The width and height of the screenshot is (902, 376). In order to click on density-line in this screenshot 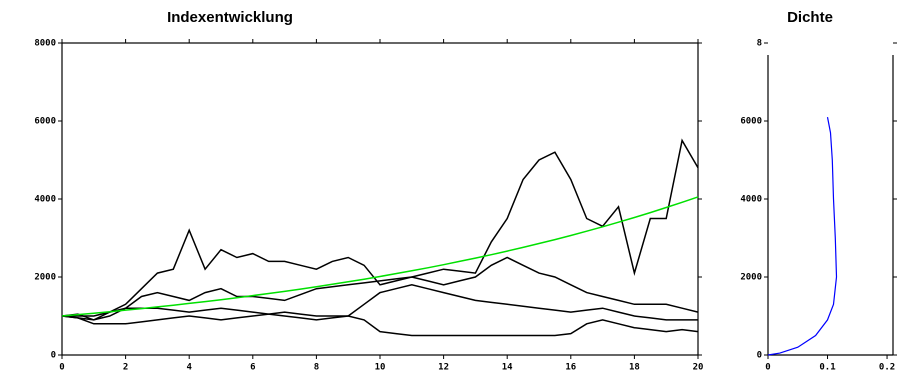, I will do `click(802, 236)`.